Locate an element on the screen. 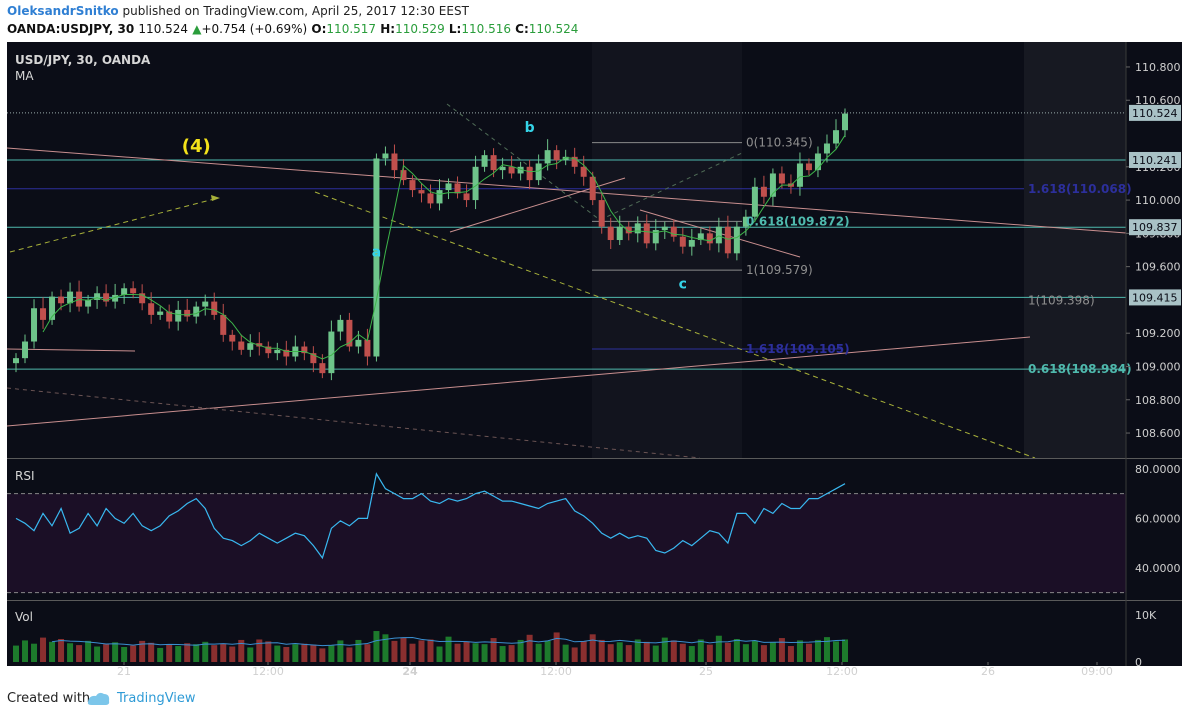 The image size is (1186, 716). y-tick-label: 108.600 is located at coordinates (1158, 433).